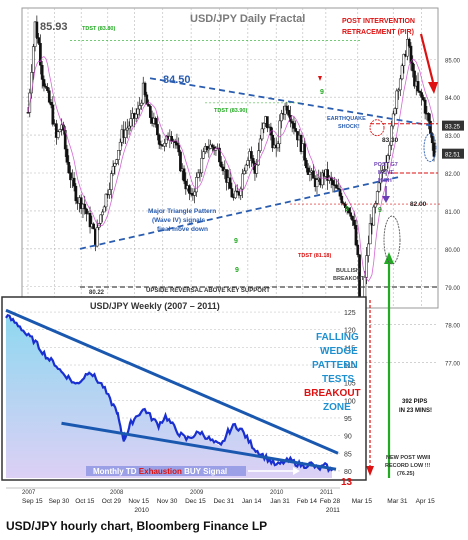 This screenshot has height=540, width=468. What do you see at coordinates (348, 454) in the screenshot?
I see `weekly-y-tick-label: 85` at bounding box center [348, 454].